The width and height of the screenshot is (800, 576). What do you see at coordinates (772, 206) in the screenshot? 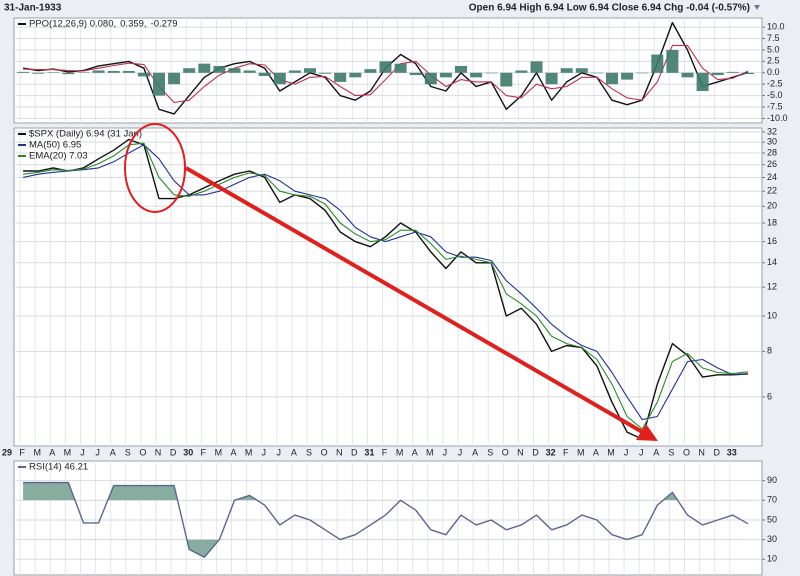
I see `y-tick-label: 20` at bounding box center [772, 206].